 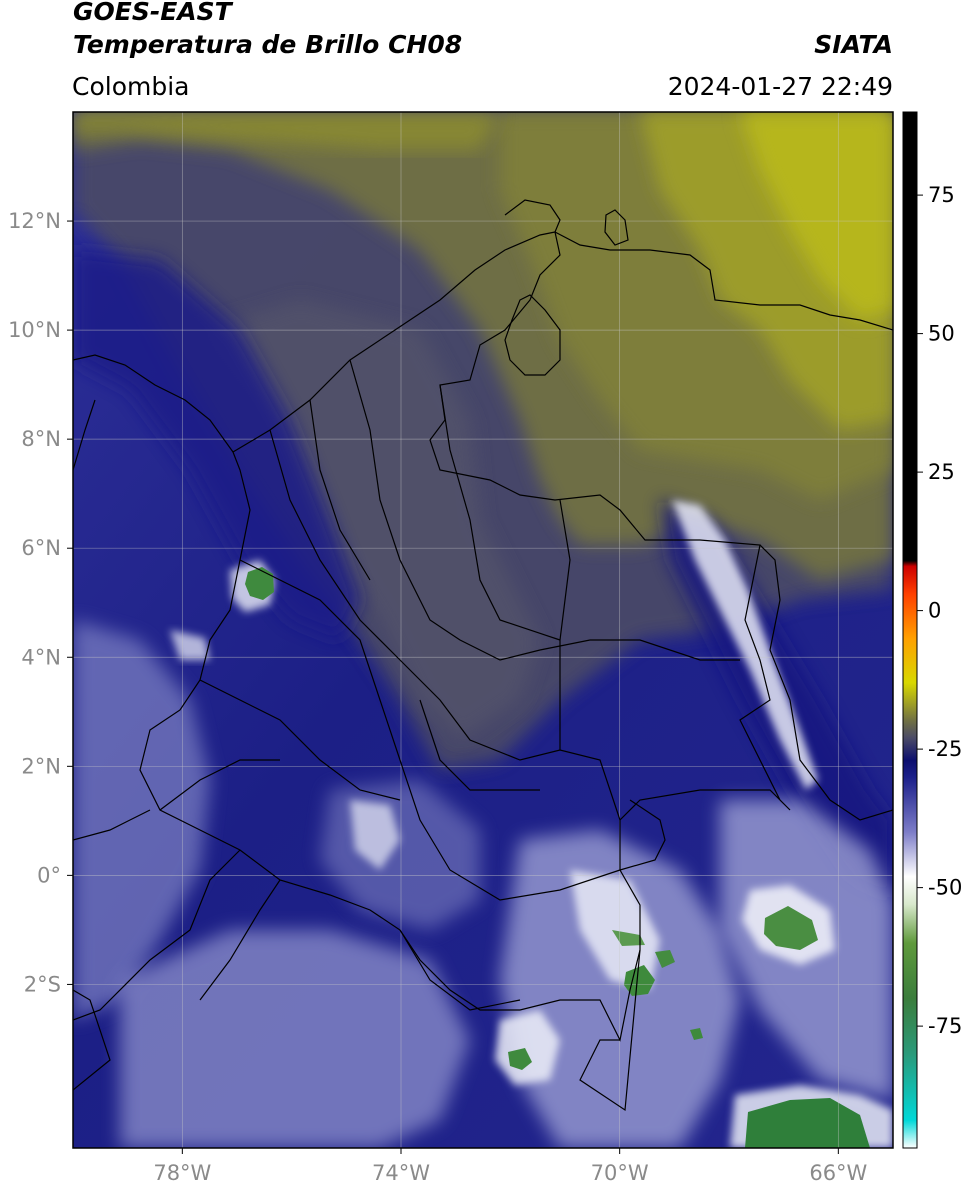 I want to click on longitude-labels: 78°W 74°W 70°W 66°W, so click(x=510, y=1166).